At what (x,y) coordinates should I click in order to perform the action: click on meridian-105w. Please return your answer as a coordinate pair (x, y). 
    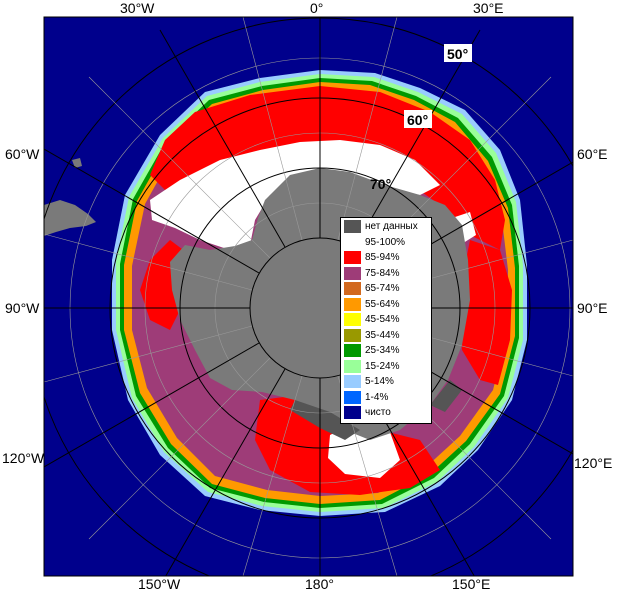
    Looking at the image, I should click on (148, 354).